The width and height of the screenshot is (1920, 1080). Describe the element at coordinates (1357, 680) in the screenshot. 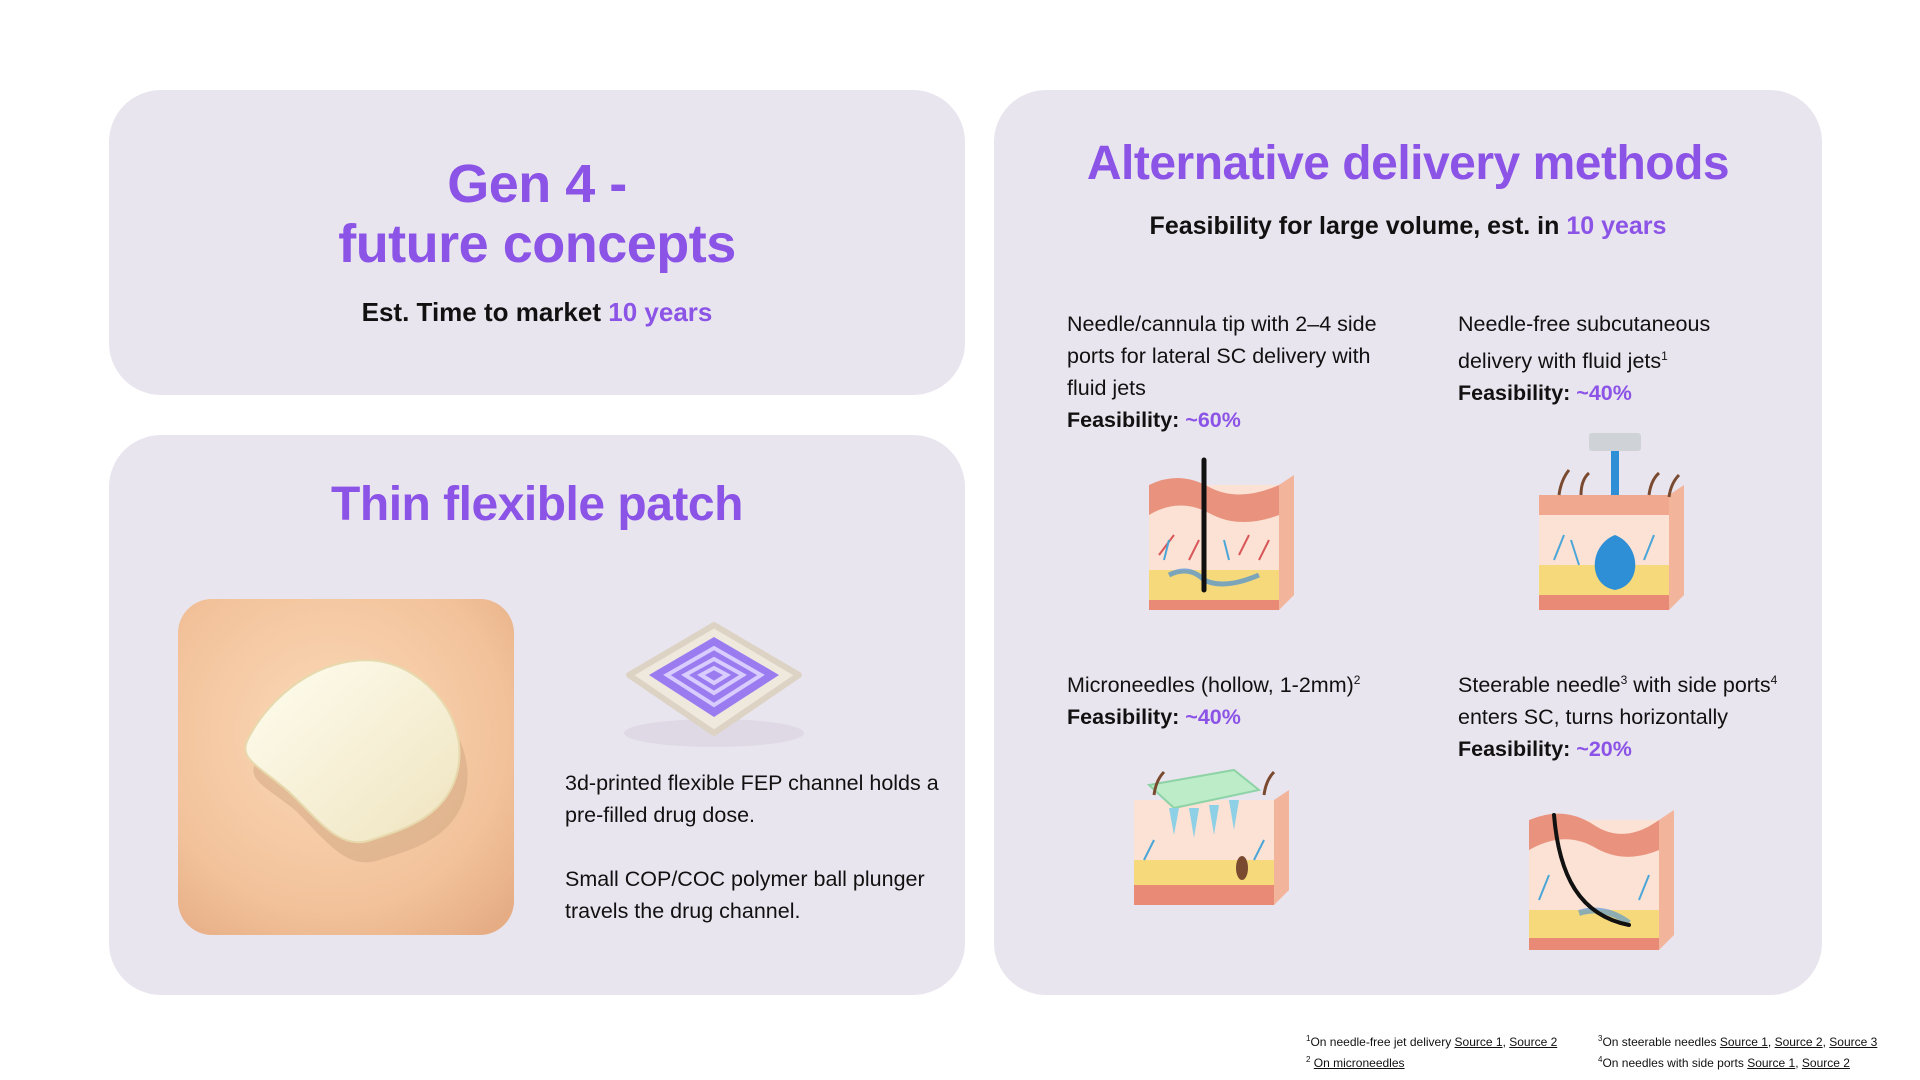

I see `footnote-ref: 2` at that location.